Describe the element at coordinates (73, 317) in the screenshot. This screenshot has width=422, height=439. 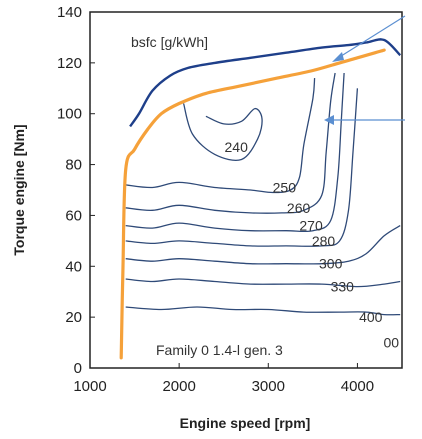
I see `y-tick-label: 20` at that location.